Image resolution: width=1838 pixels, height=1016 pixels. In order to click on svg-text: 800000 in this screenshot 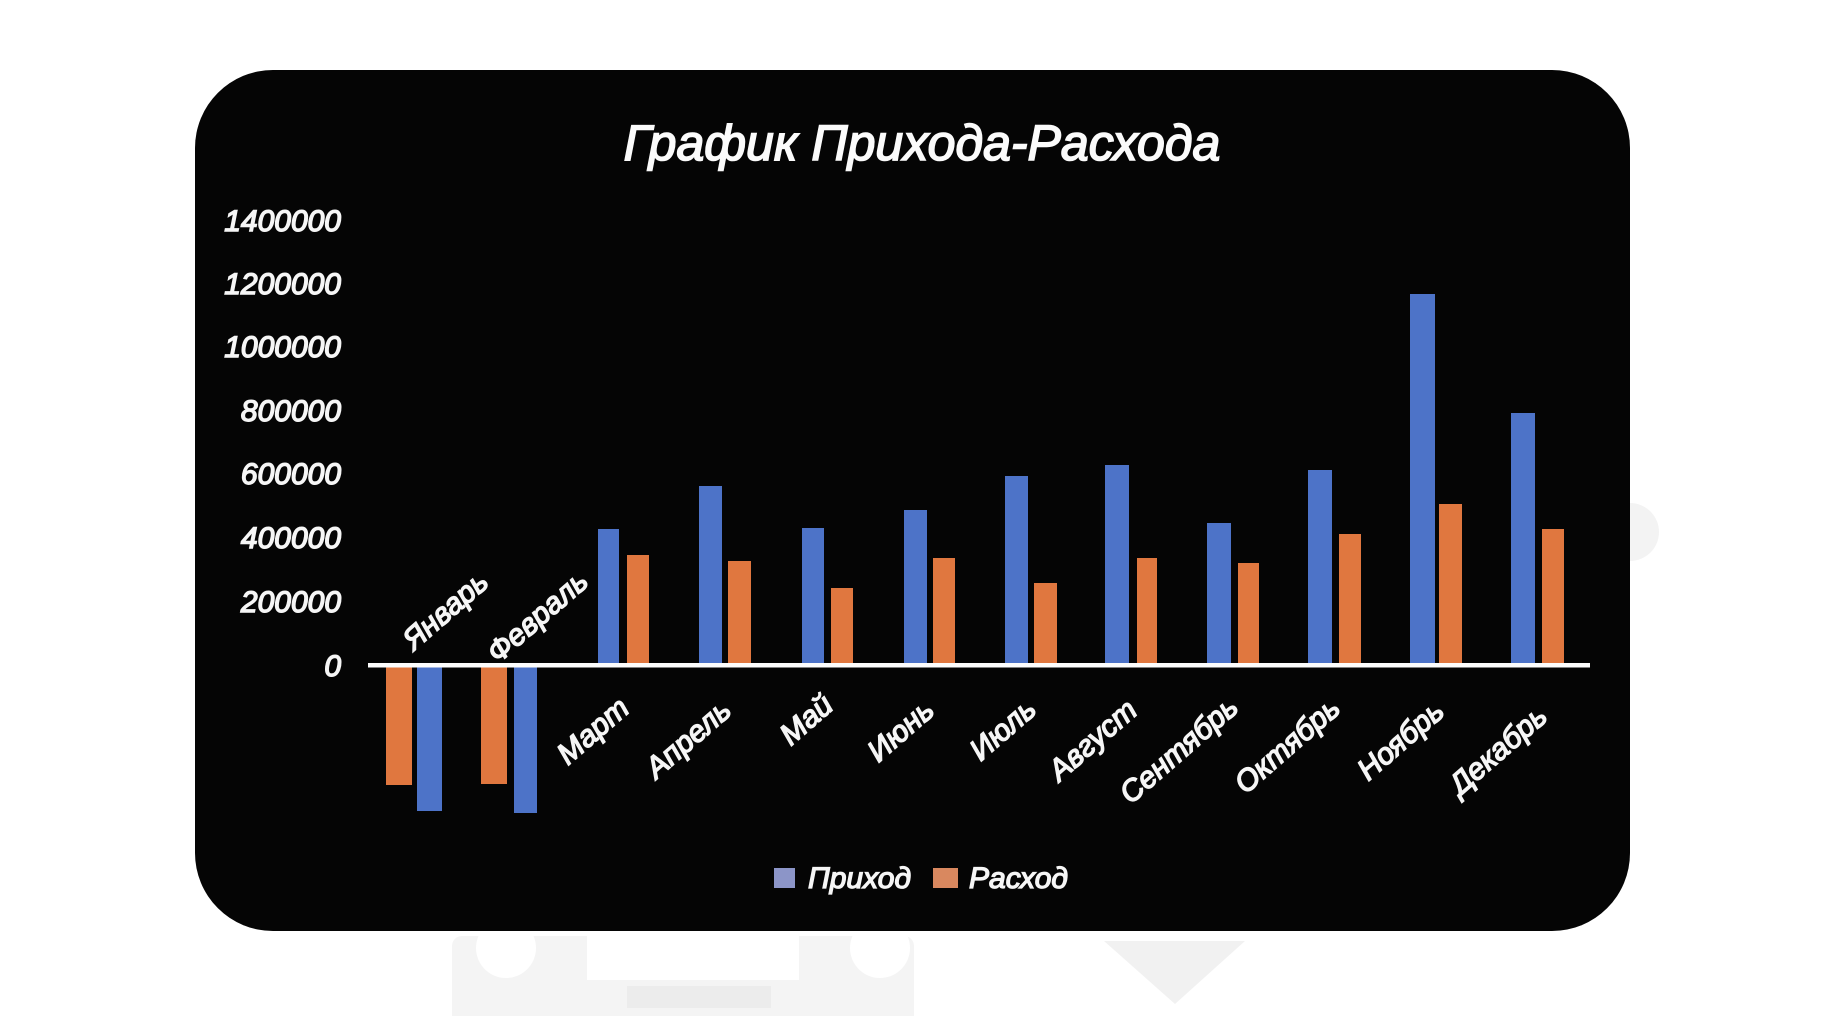, I will do `click(291, 411)`.